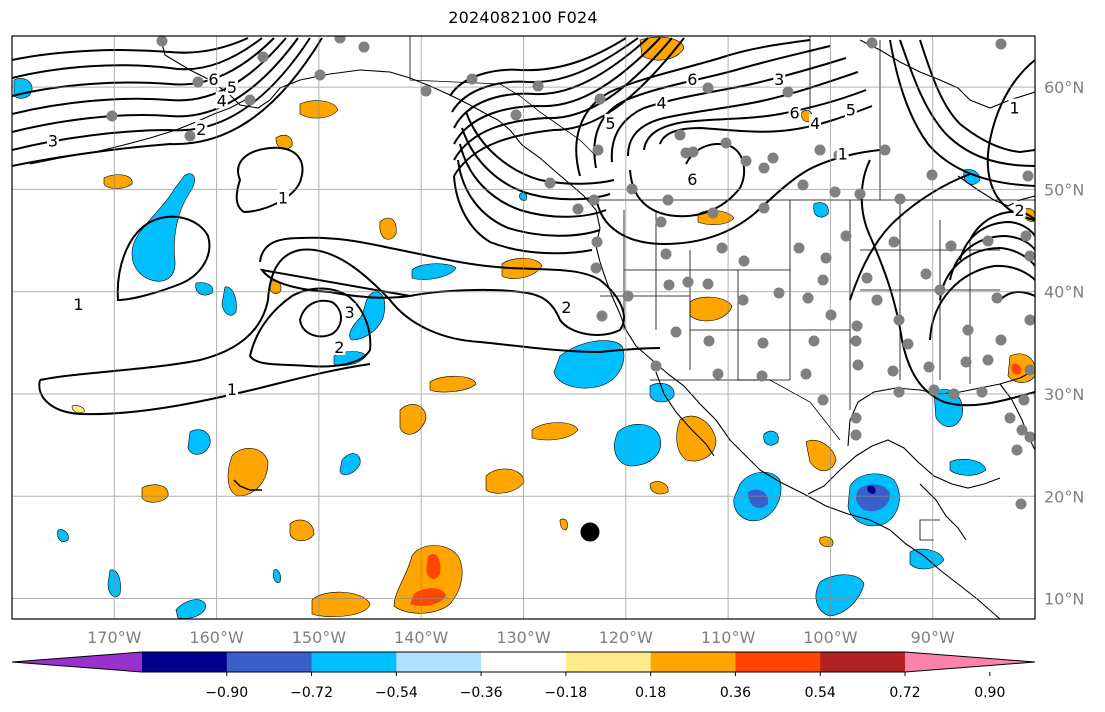 This screenshot has height=712, width=1105. I want to click on lat-tick-label: 30°N, so click(1064, 394).